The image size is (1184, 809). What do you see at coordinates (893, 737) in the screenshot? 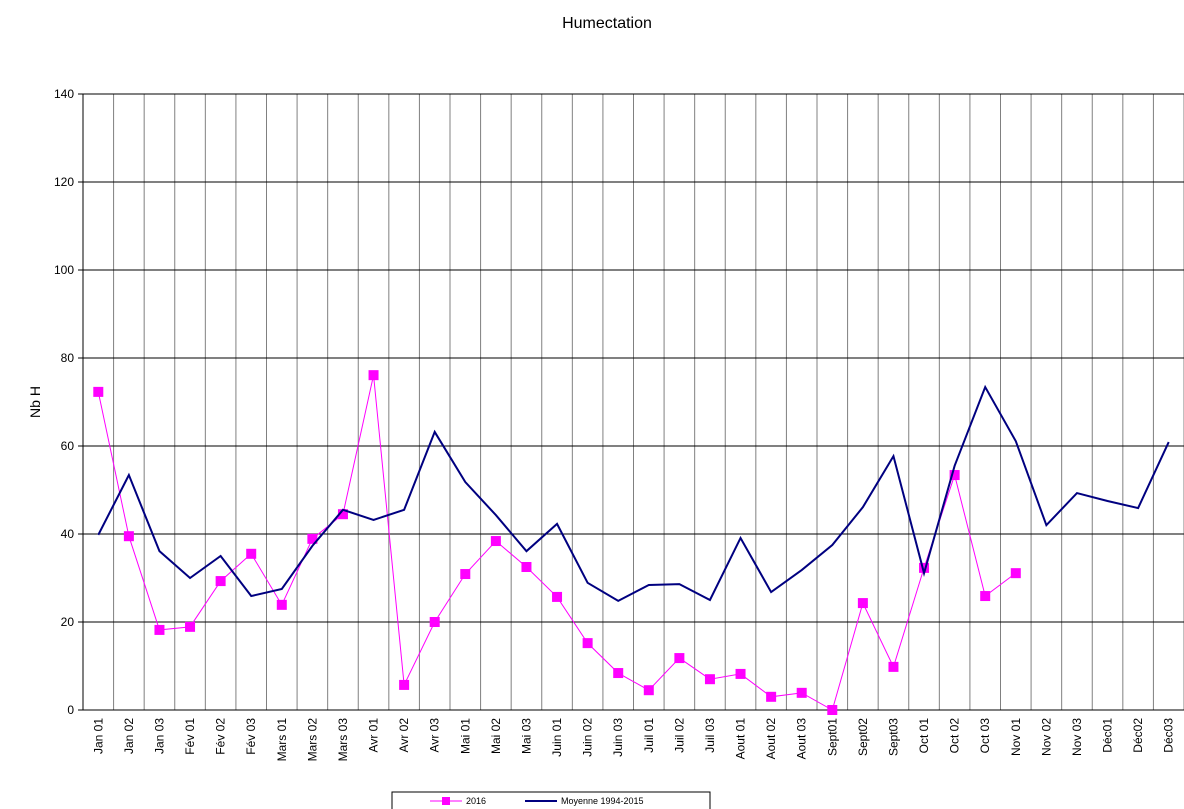
I see `x-tick-label: Sept03` at bounding box center [893, 737].